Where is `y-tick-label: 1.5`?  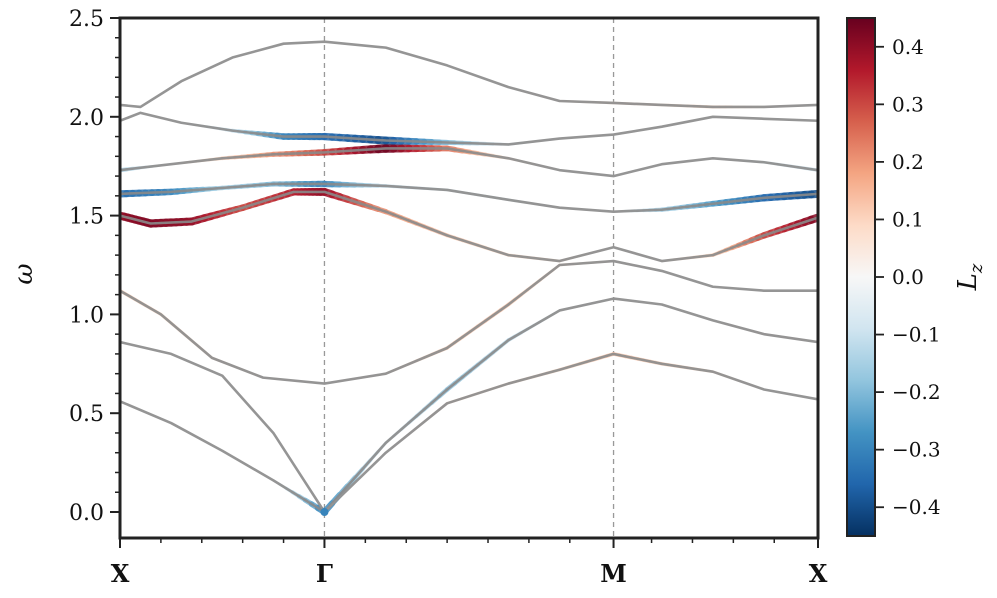
y-tick-label: 1.5 is located at coordinates (86, 217).